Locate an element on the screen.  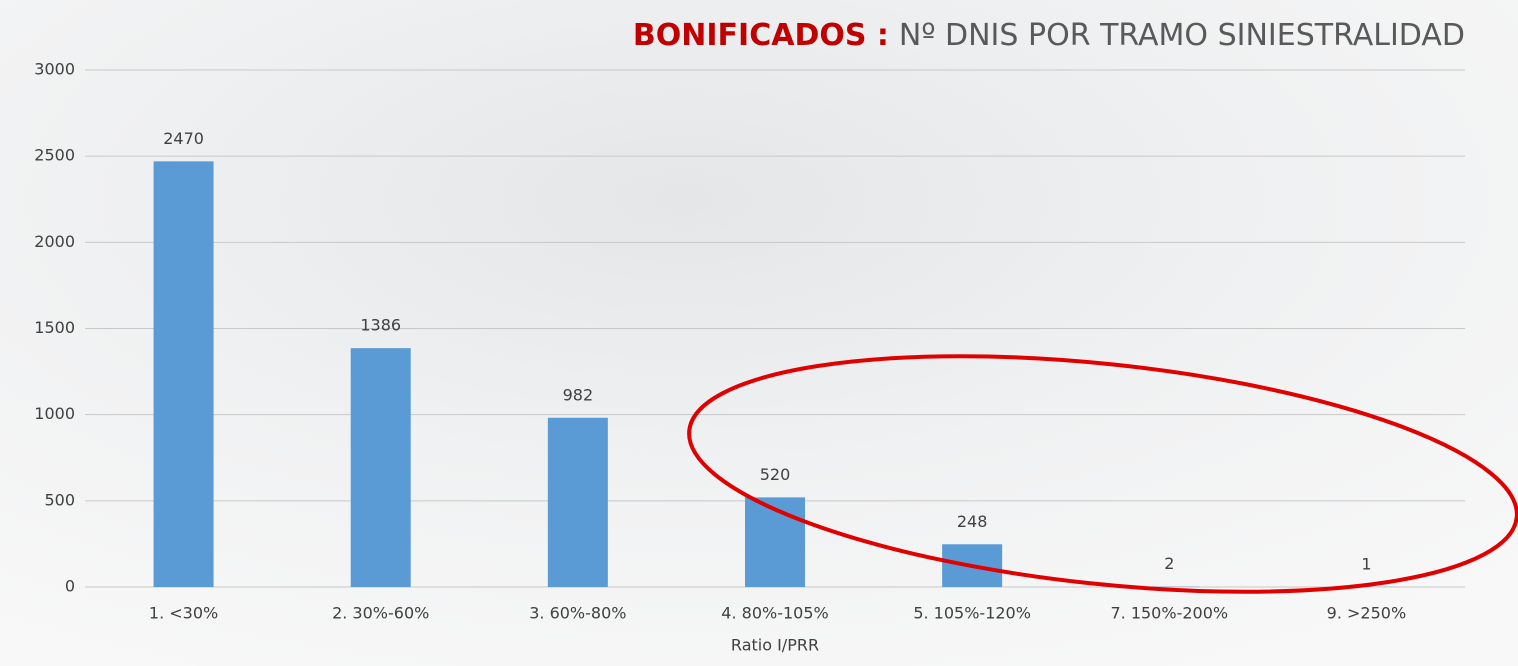
y-tick-label: 2500 is located at coordinates (54, 155).